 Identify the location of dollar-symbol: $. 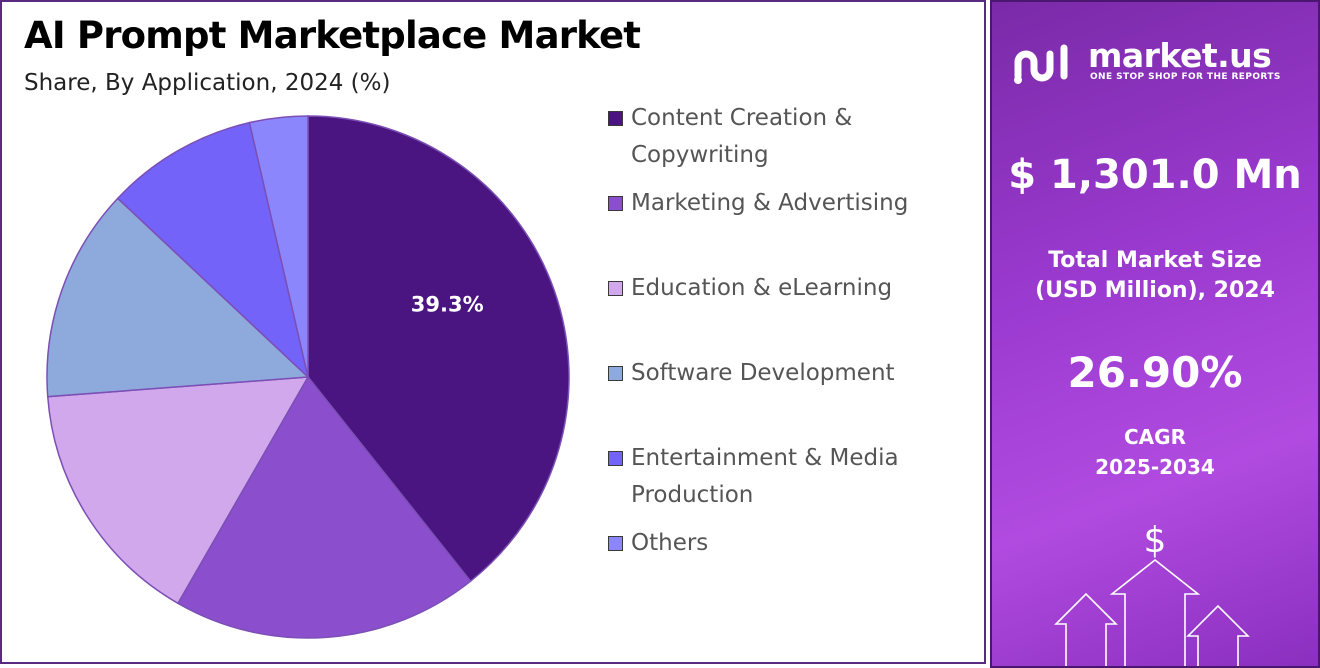
(1155, 540).